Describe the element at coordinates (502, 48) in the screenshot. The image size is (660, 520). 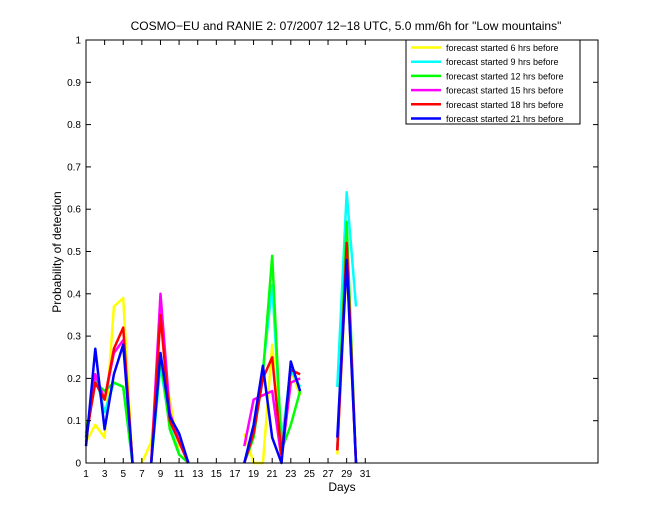
I see `legend-label: forecast started 6 hrs before` at that location.